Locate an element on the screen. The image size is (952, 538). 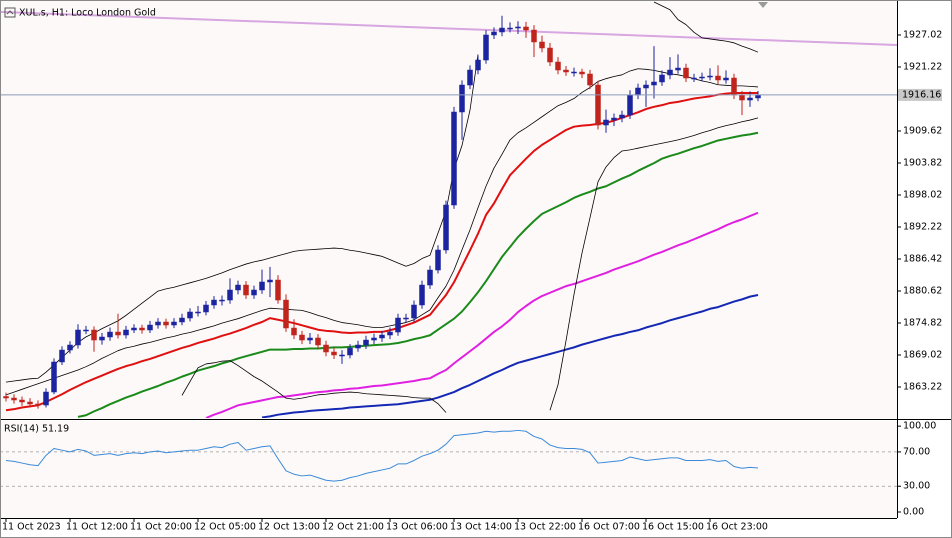
symbol-icon is located at coordinates (10, 12).